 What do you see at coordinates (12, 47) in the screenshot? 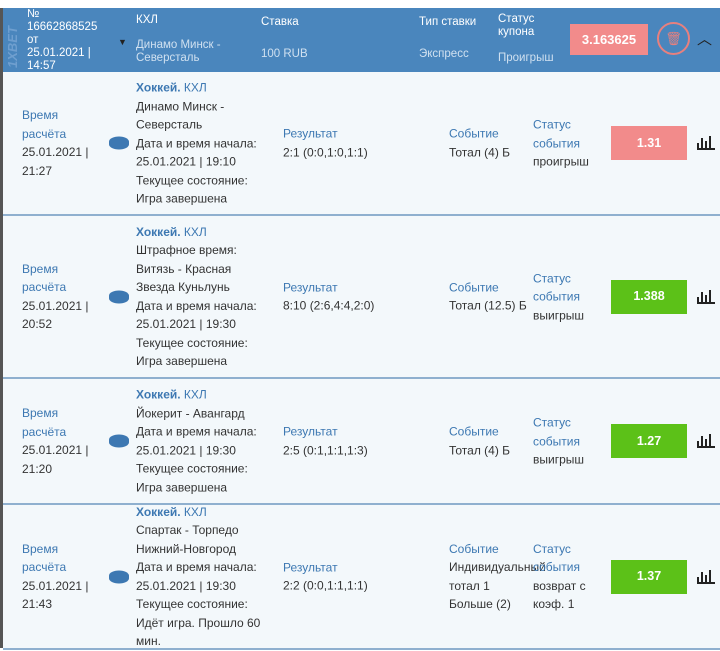
I see `brand-logo: 1XBET` at bounding box center [12, 47].